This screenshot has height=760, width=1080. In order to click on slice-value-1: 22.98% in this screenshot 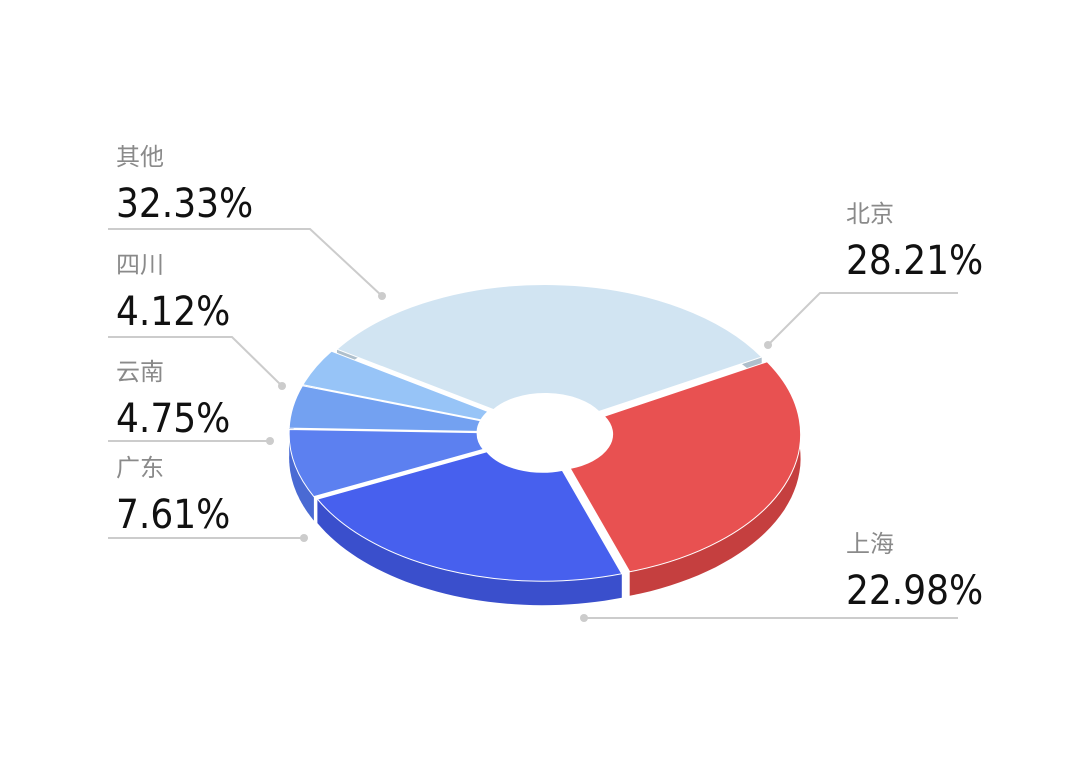, I will do `click(914, 591)`.